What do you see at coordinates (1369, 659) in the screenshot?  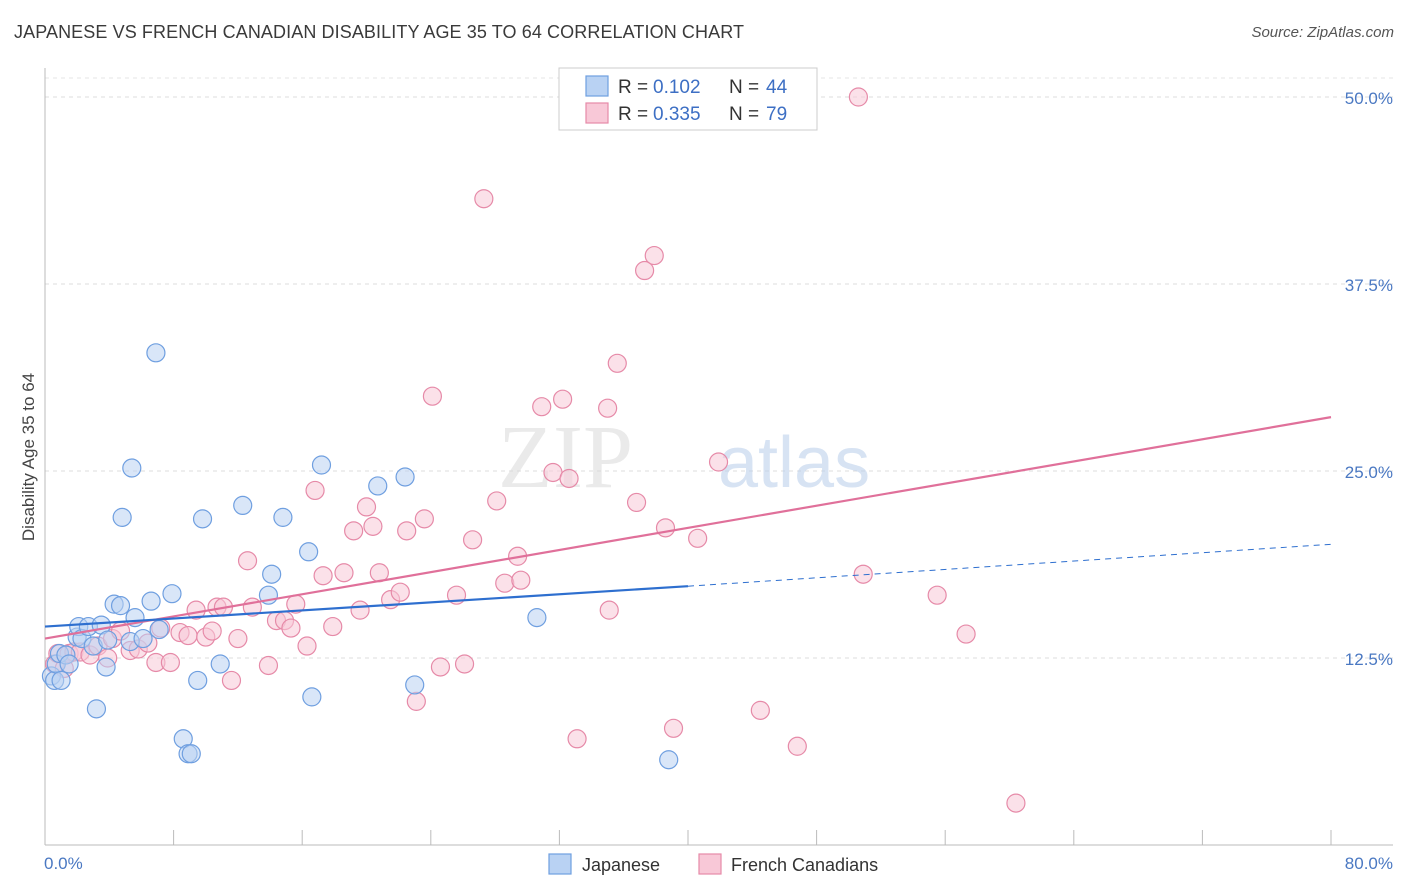 I see `y-tick-label: 12.5%` at bounding box center [1369, 659].